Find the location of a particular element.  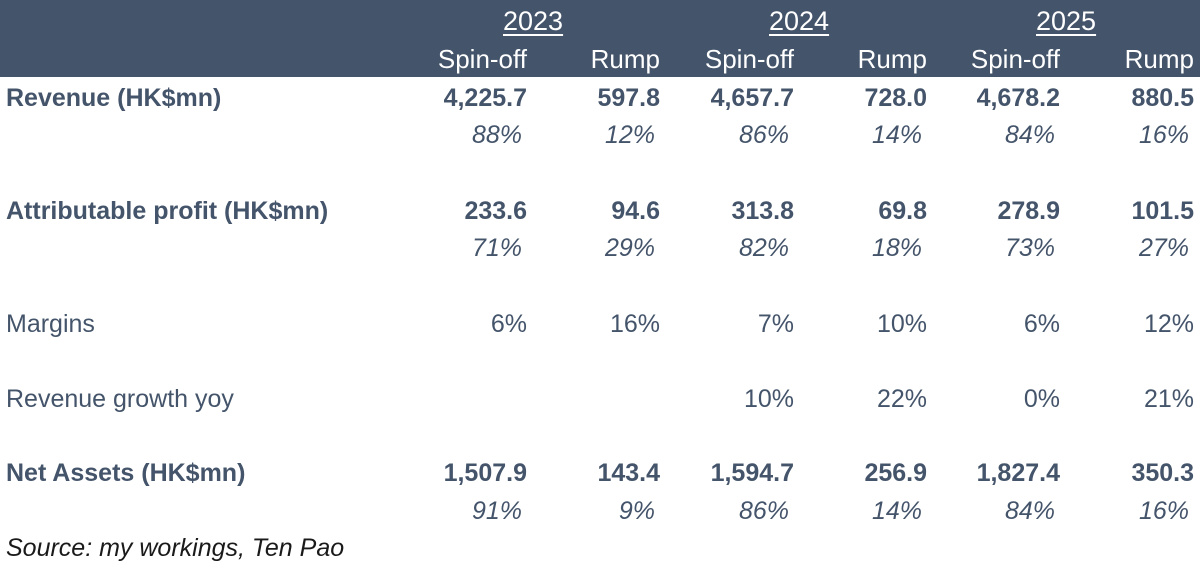

table-cell: 21% is located at coordinates (1168, 399).